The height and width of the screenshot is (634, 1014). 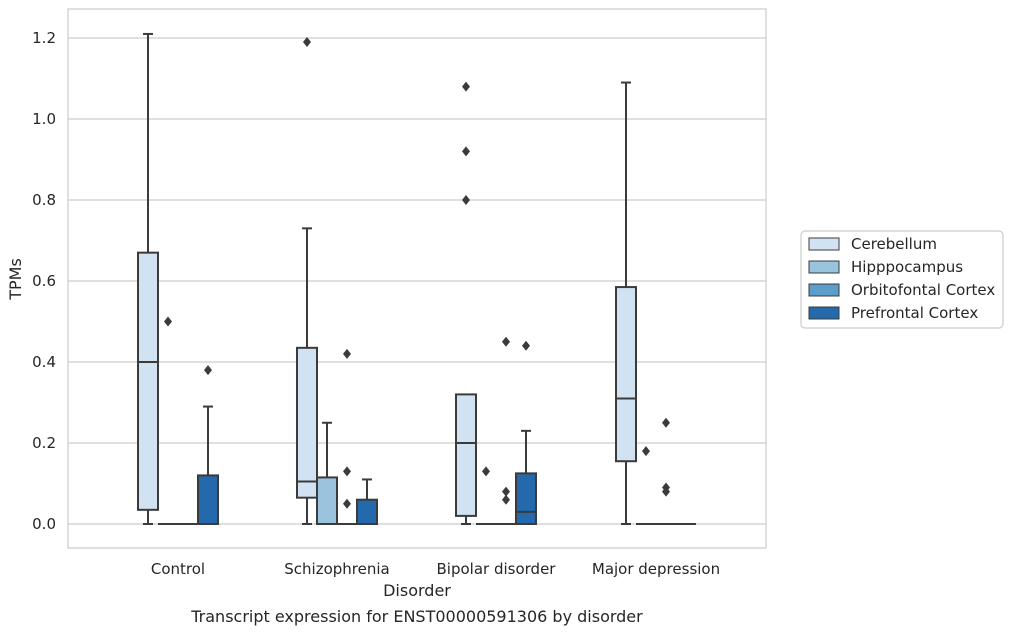 I want to click on box-cerebellum-bipolar-disorder, so click(x=466, y=303).